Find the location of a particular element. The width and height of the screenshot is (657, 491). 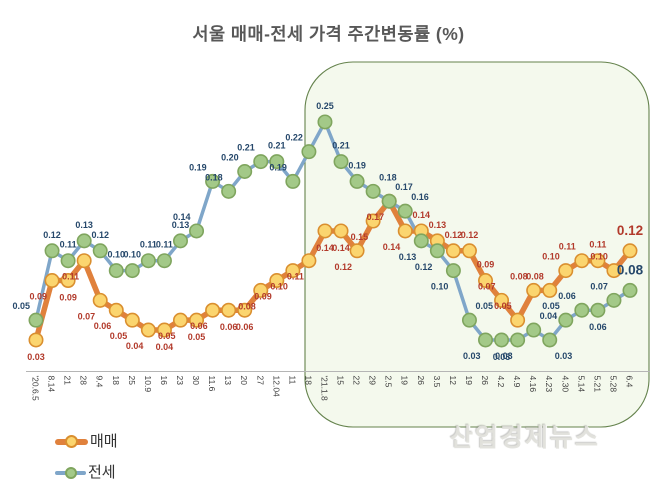

x-axis-label: 27 is located at coordinates (260, 381).